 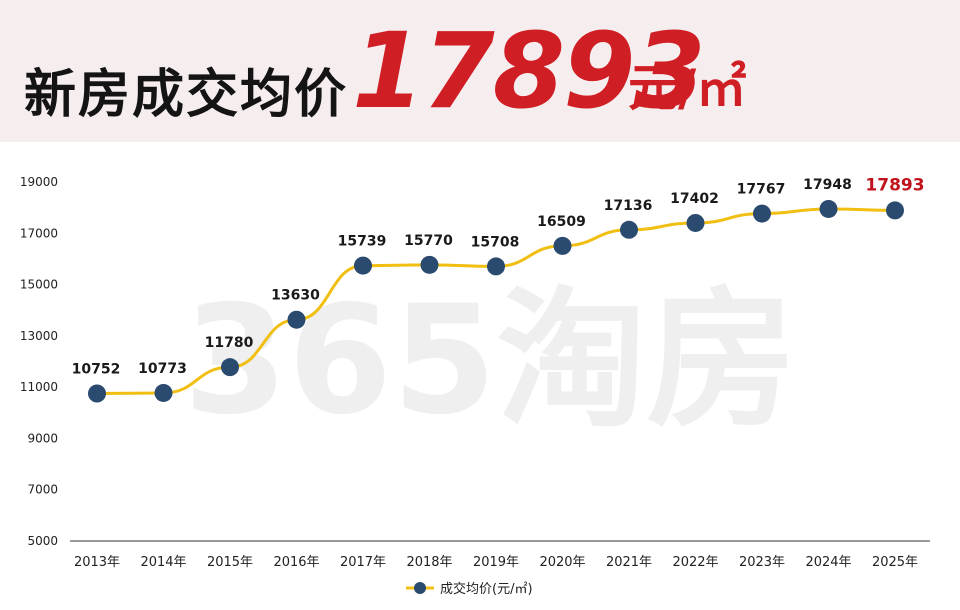 I want to click on x-tick-label: 2023年, so click(x=762, y=562).